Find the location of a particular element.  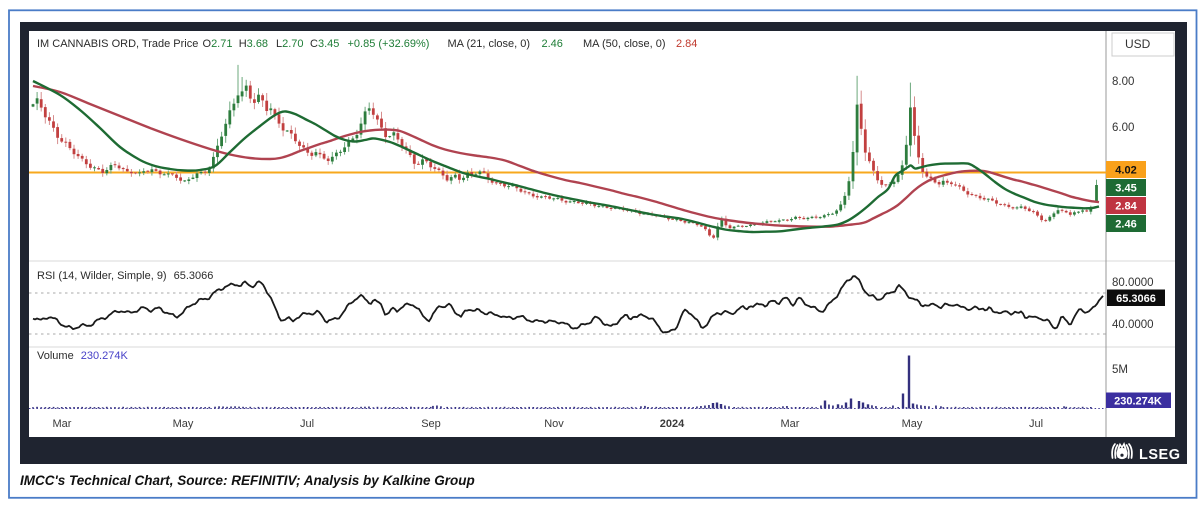

svg-text: 2024 is located at coordinates (672, 424).